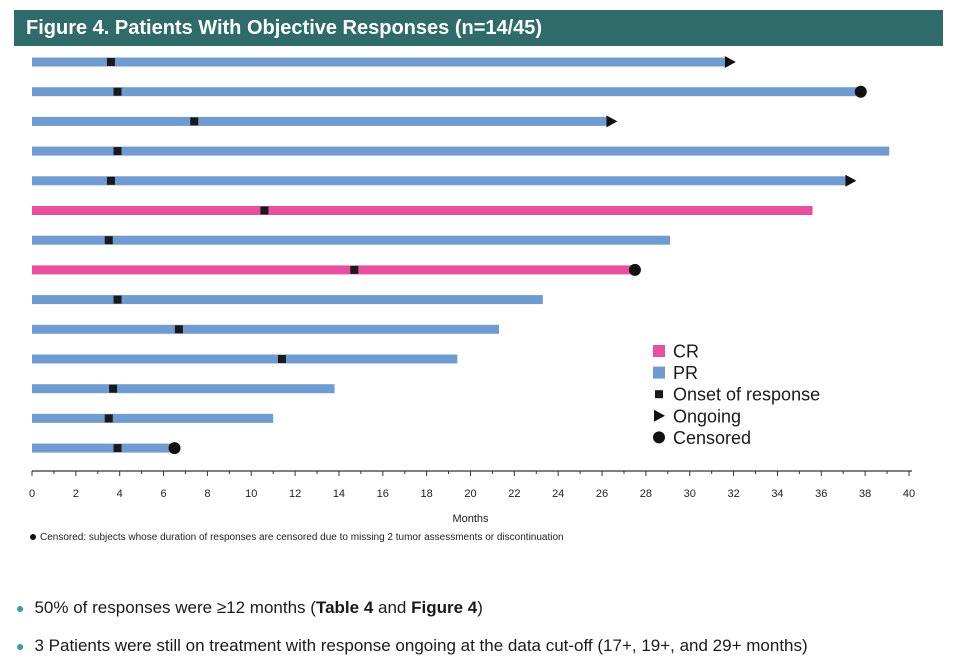 The width and height of the screenshot is (972, 666). I want to click on x-tick-label: 34, so click(777, 494).